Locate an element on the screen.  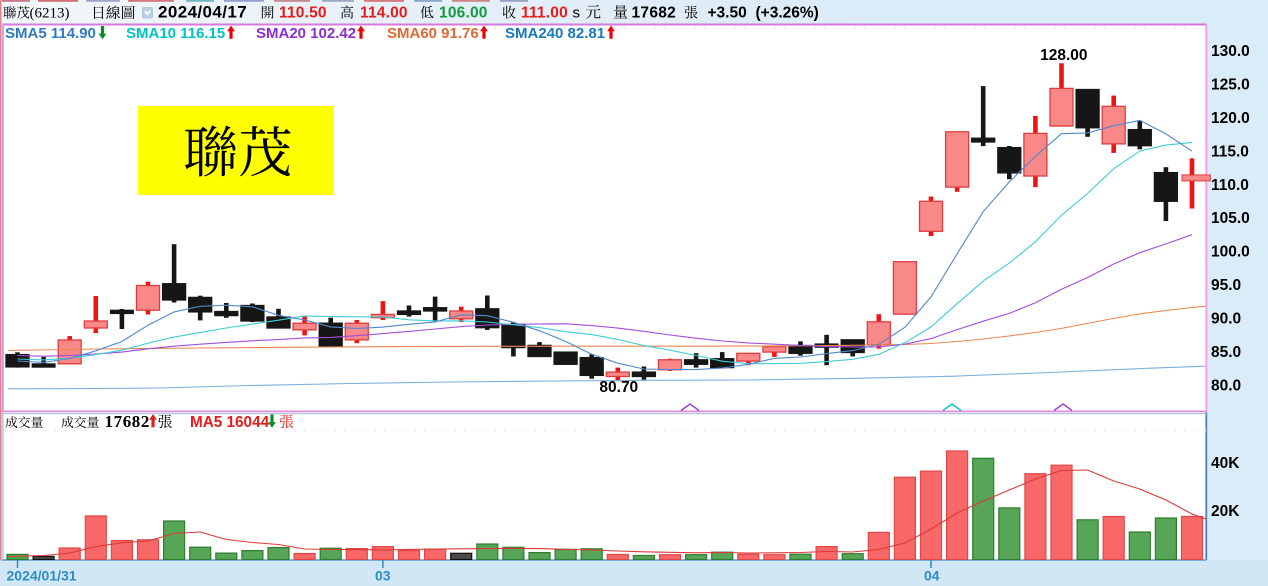
svg-text: 2024/04/17 is located at coordinates (202, 12).